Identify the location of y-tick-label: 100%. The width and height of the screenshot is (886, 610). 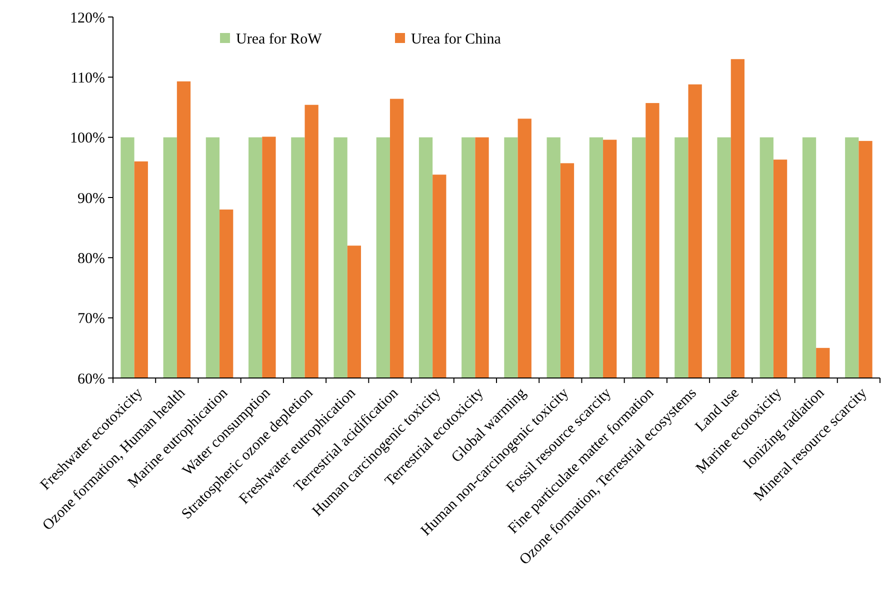
(87, 138).